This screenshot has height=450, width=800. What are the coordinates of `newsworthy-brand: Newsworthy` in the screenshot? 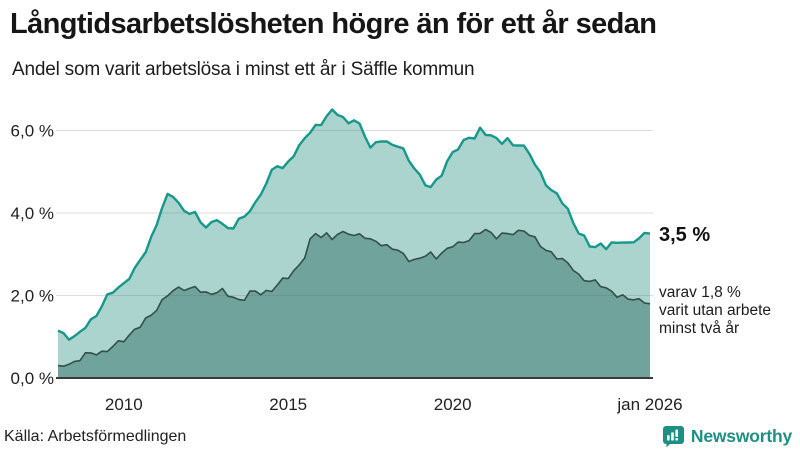 It's located at (727, 436).